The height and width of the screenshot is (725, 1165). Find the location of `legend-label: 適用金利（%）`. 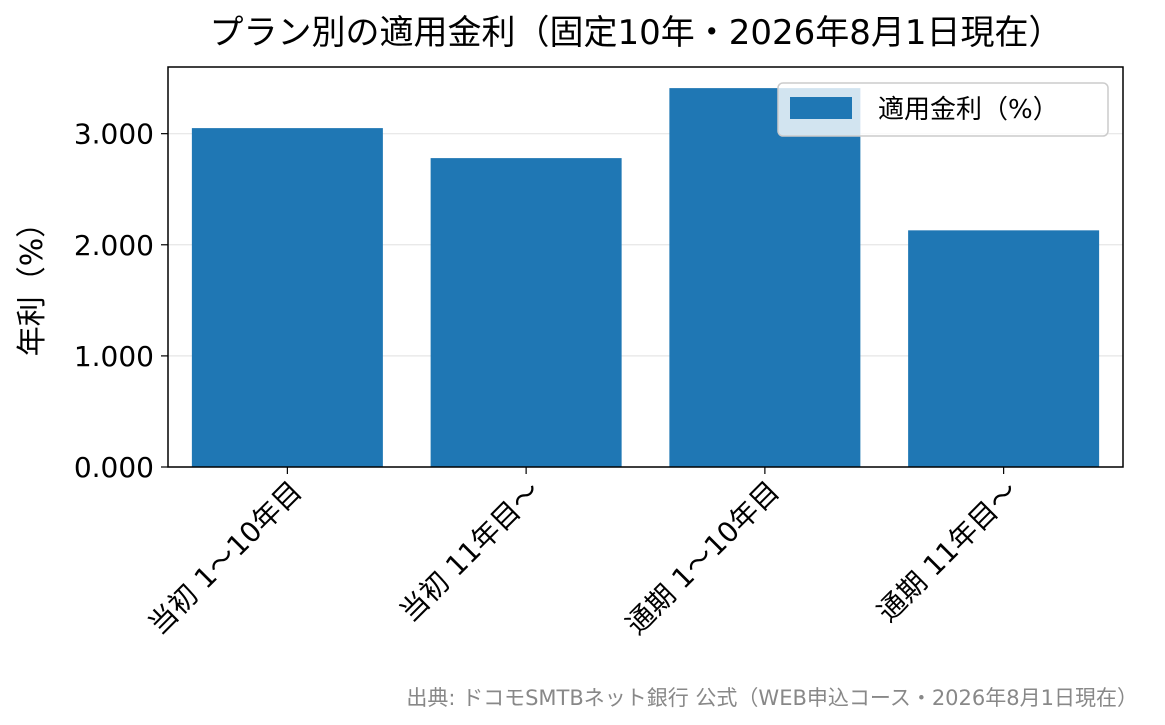

legend-label: 適用金利（%） is located at coordinates (968, 110).